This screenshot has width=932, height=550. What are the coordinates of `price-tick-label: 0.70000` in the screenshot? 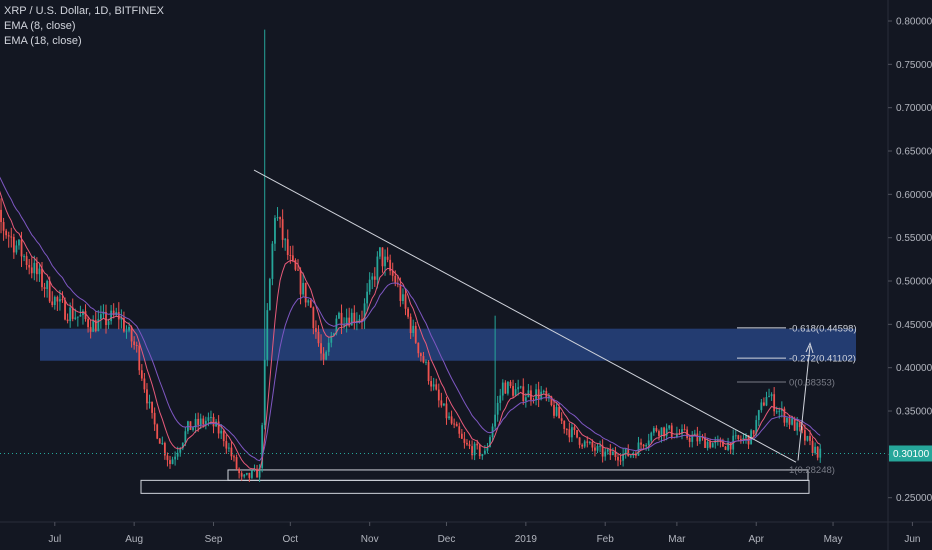 It's located at (914, 108).